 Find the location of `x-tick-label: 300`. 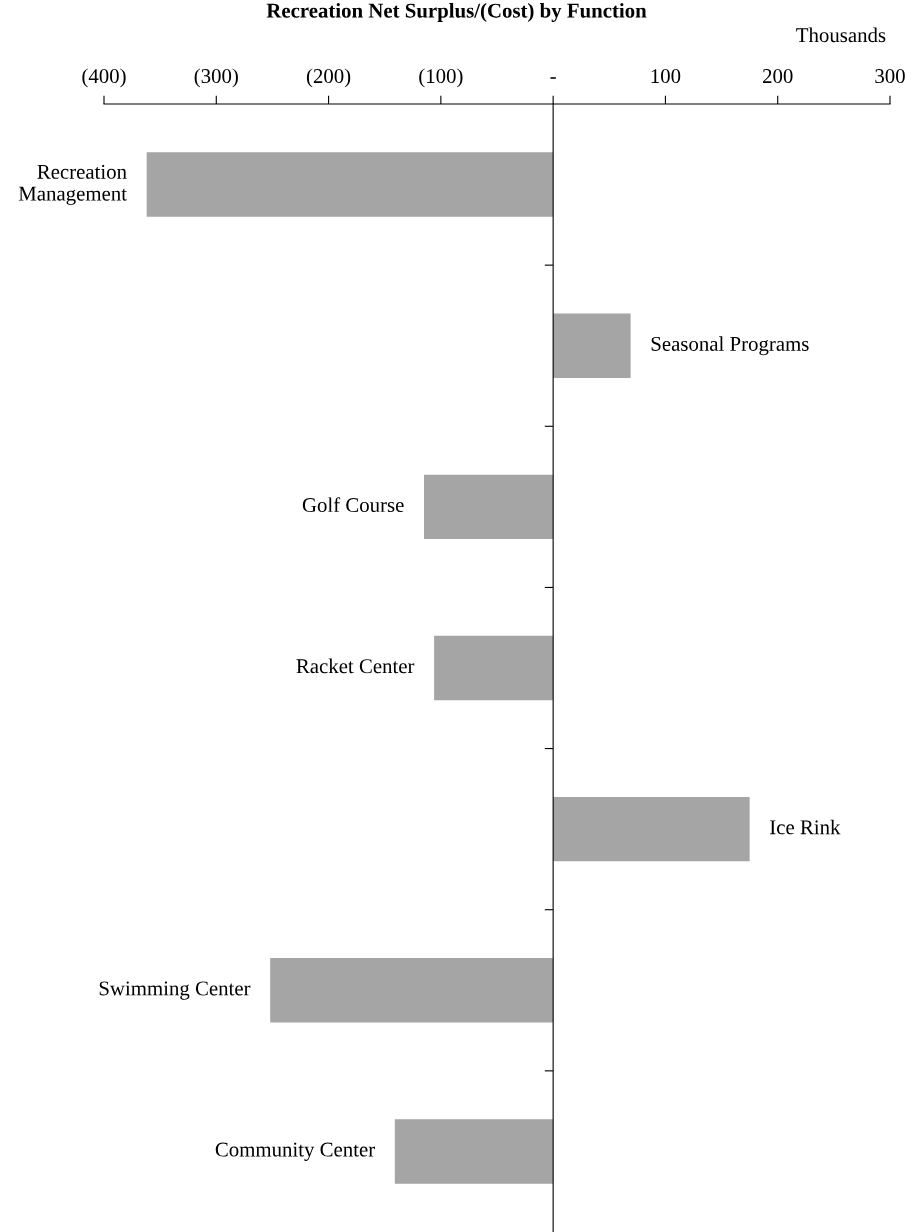

x-tick-label: 300 is located at coordinates (890, 76).